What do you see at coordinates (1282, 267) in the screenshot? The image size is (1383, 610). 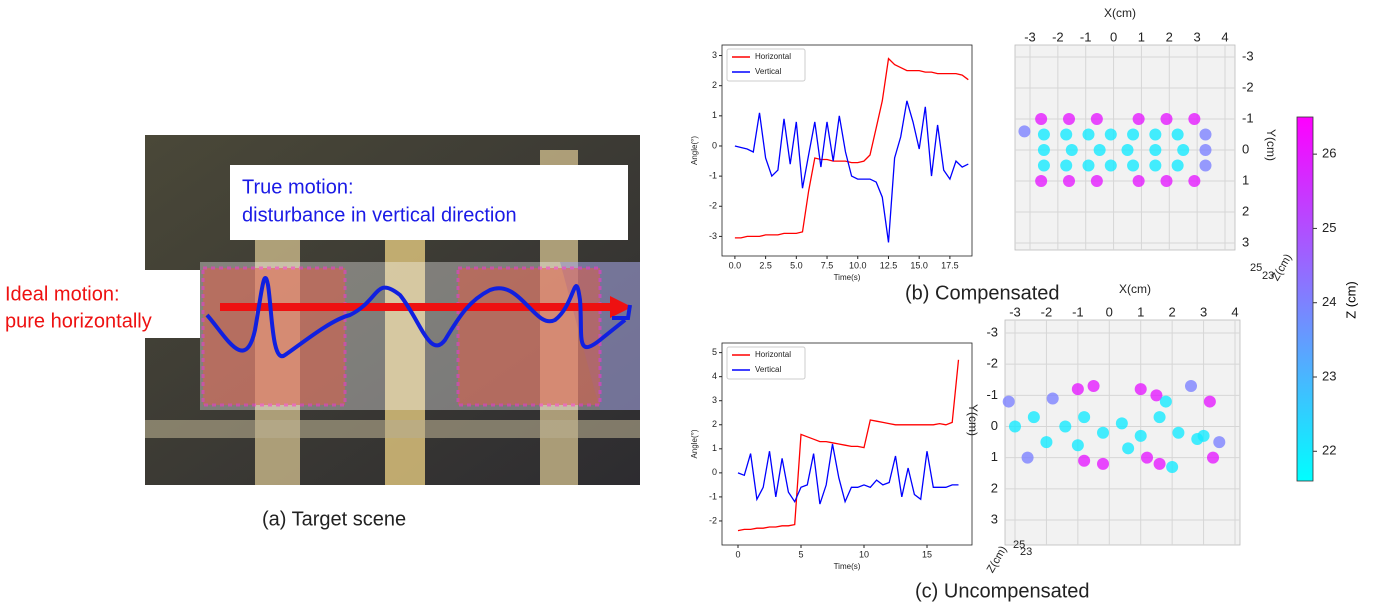 I see `z-axis-label: Z(cm)` at bounding box center [1282, 267].